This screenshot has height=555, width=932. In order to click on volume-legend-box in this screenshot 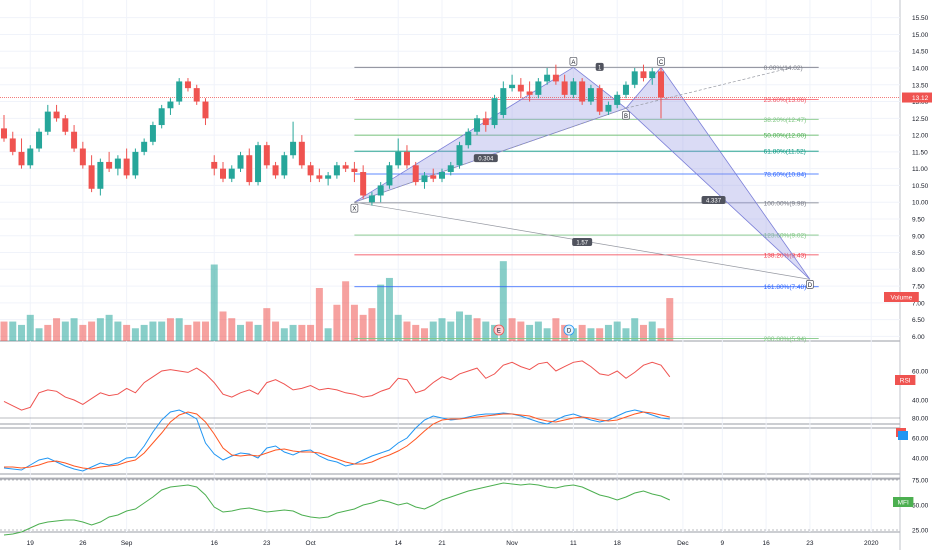, I will do `click(901, 297)`.